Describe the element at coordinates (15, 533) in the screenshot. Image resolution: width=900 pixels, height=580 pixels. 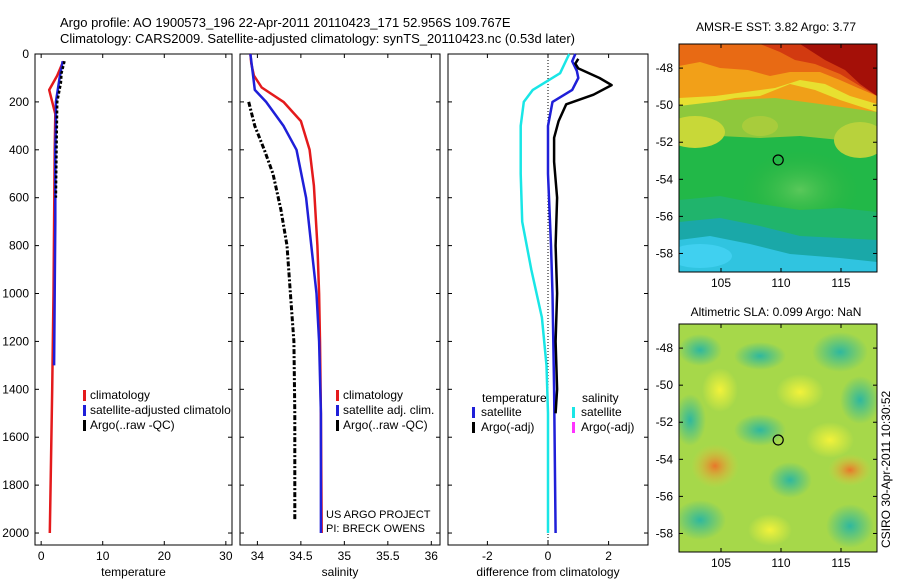
I see `y-tick-label: 2000` at that location.